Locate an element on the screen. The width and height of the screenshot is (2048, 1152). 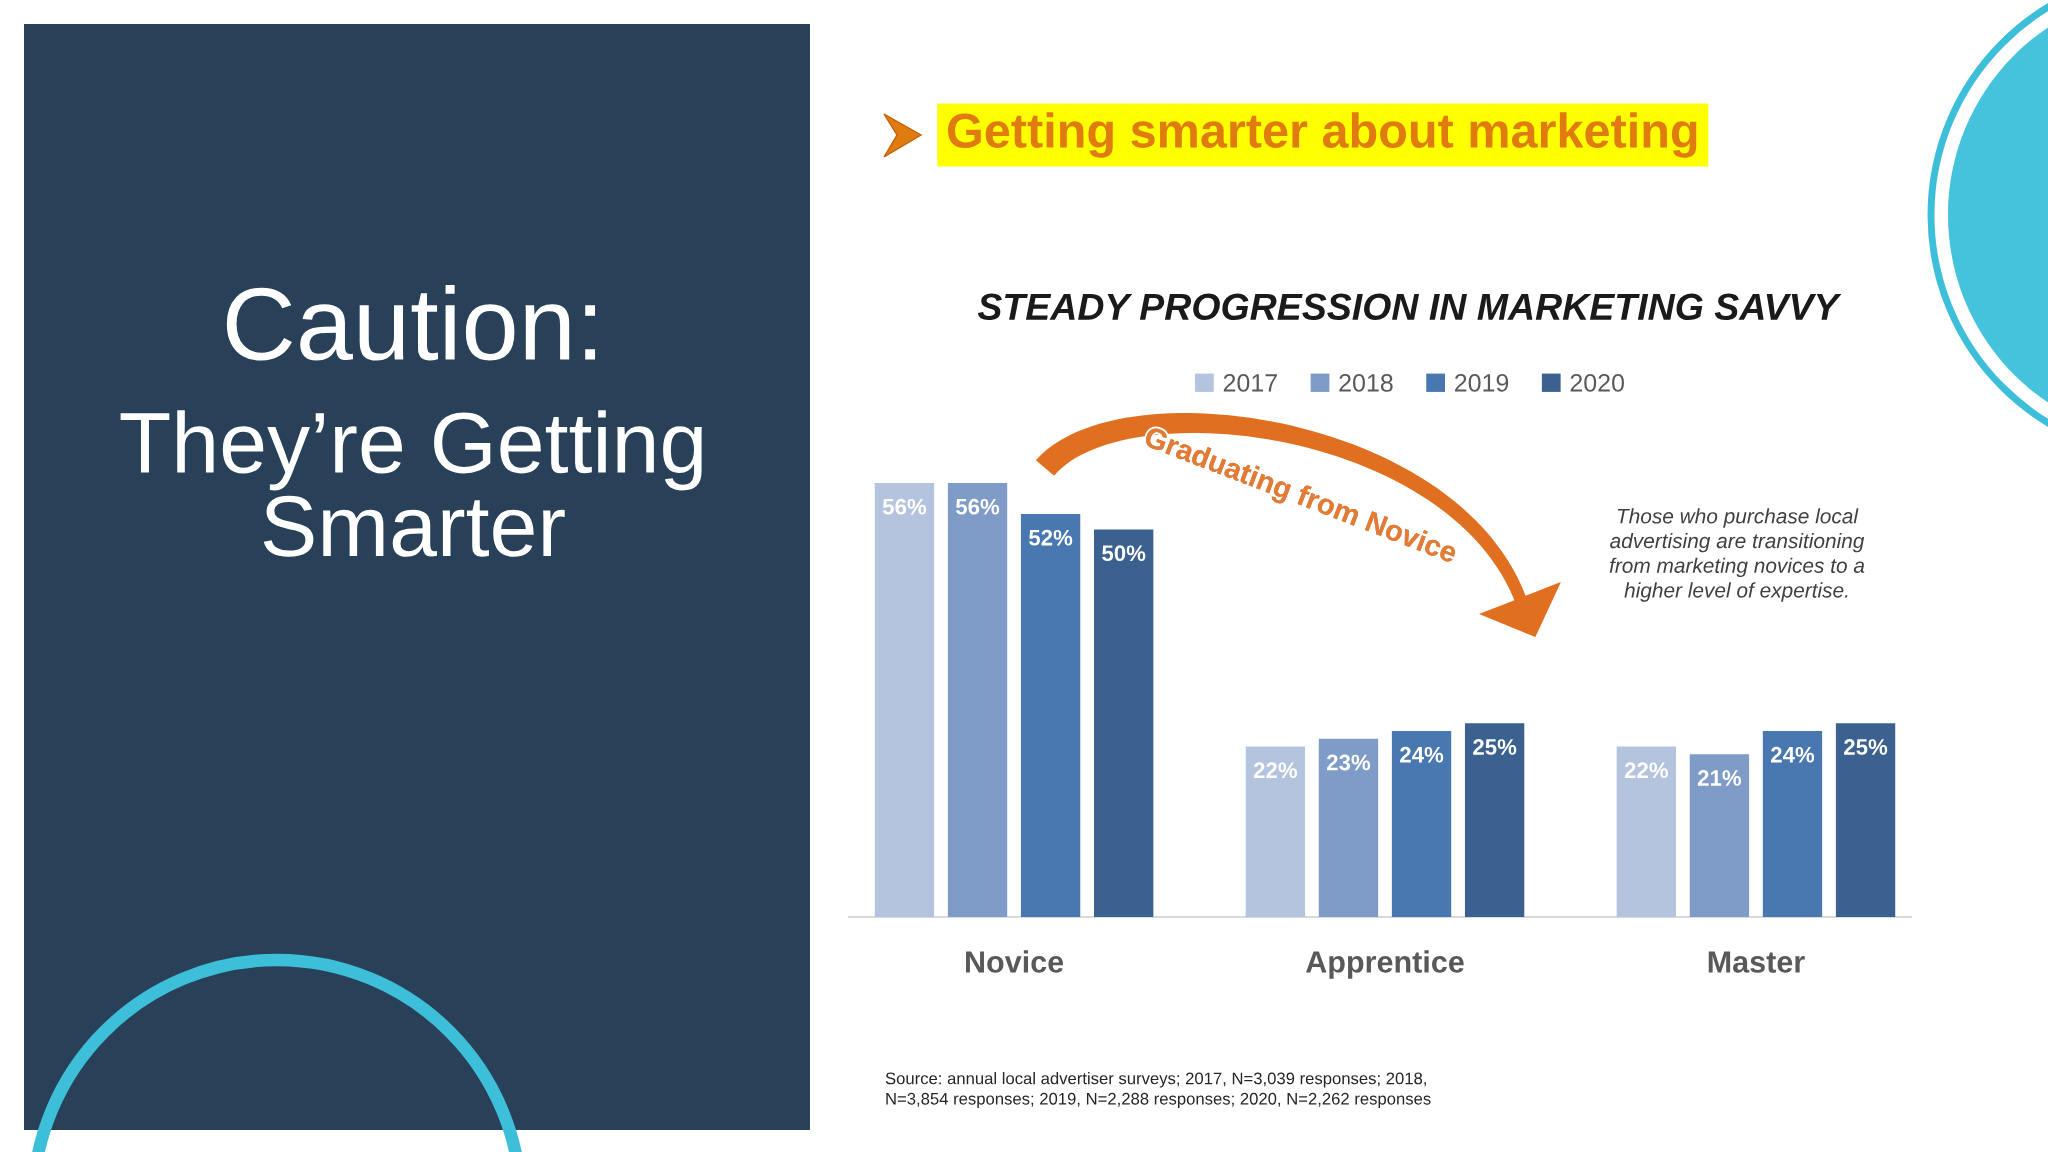
legend-label: 2020 is located at coordinates (1597, 383).